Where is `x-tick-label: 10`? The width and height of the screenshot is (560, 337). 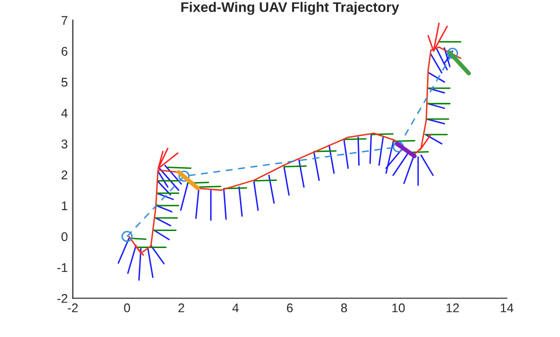
x-tick-label: 10 is located at coordinates (398, 307).